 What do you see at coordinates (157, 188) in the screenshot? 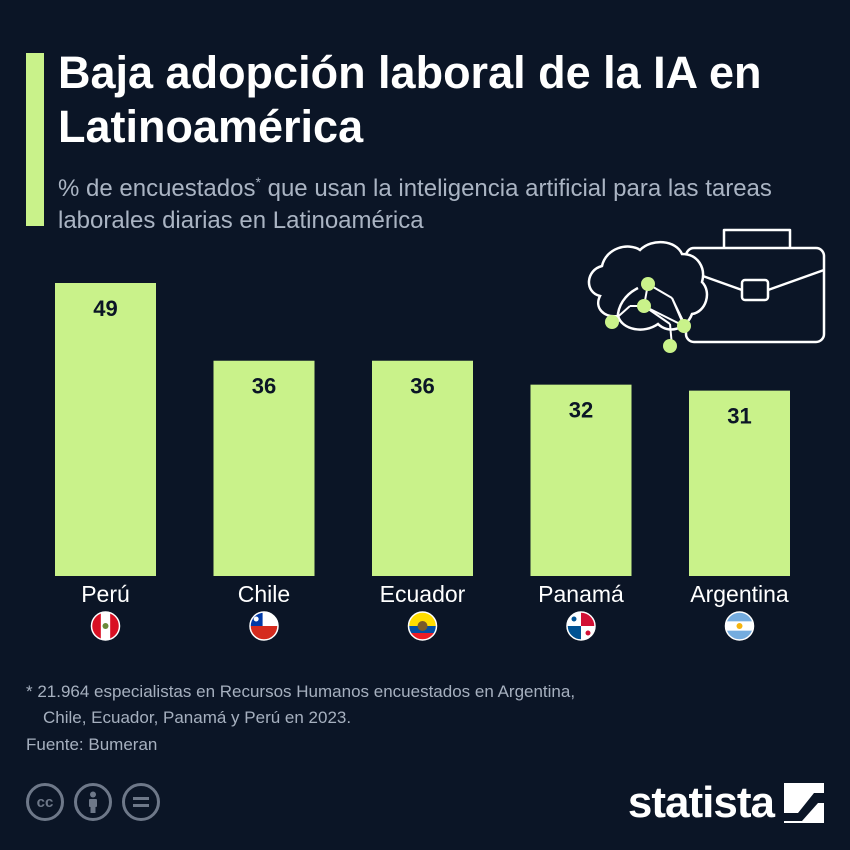
I see `subtitle-text: % de encuestados` at bounding box center [157, 188].